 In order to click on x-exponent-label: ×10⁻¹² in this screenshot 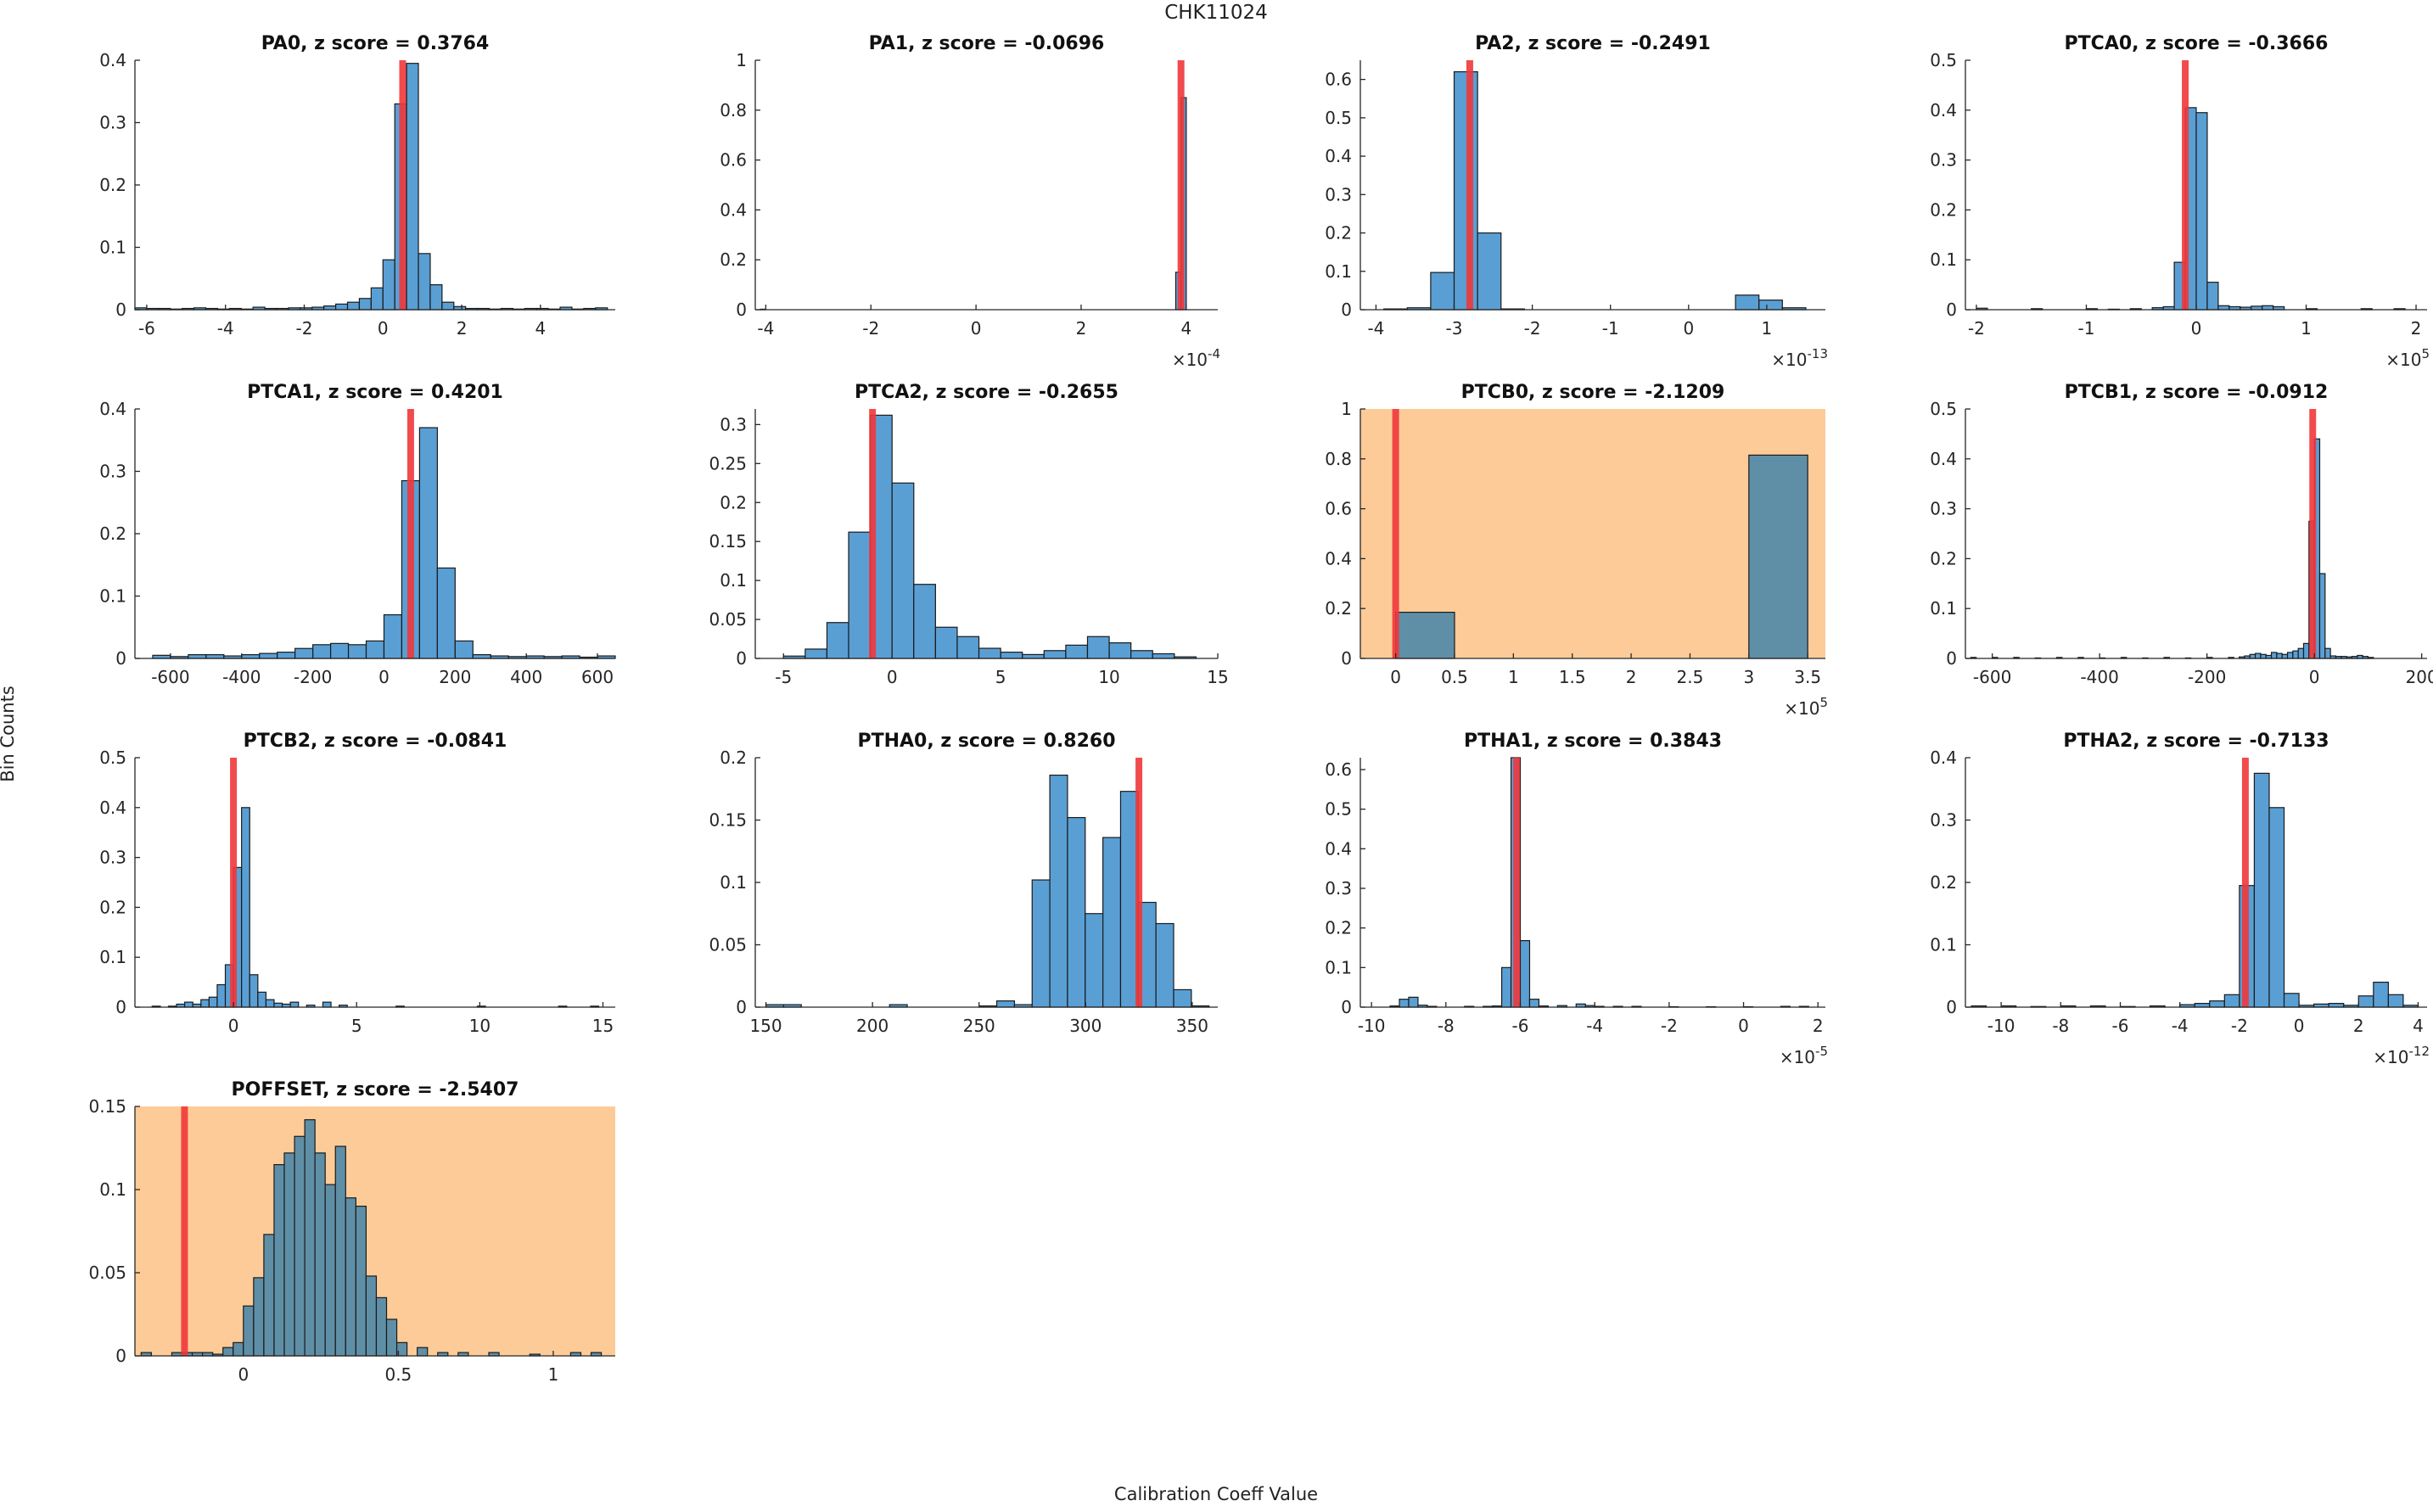, I will do `click(2401, 1055)`.